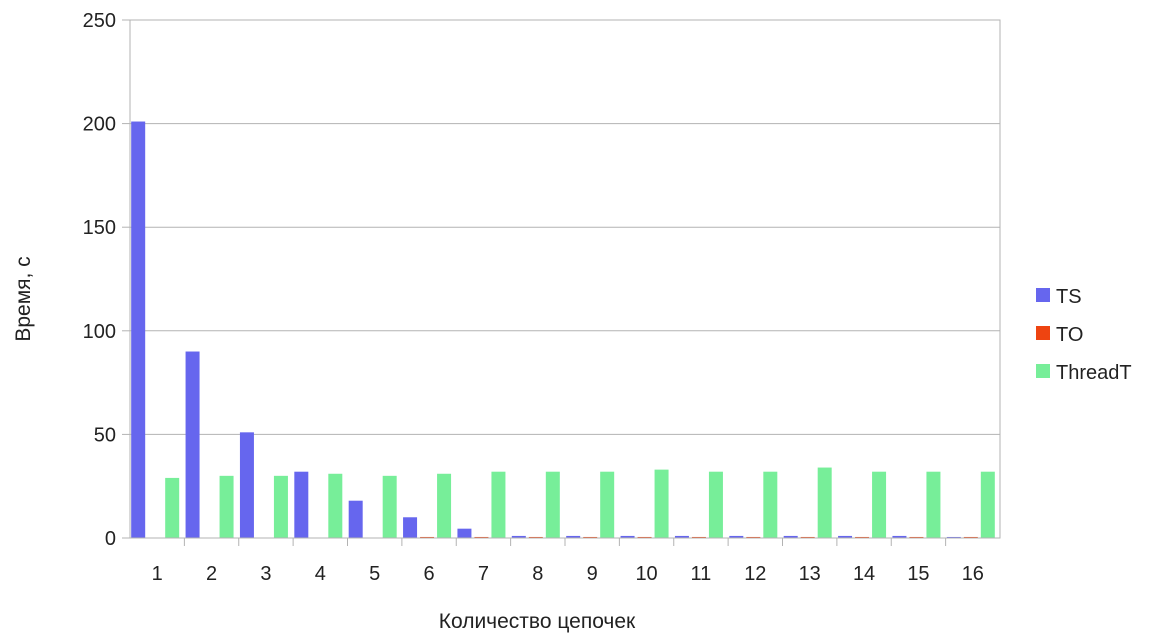 Image resolution: width=1155 pixels, height=635 pixels. Describe the element at coordinates (99, 332) in the screenshot. I see `y-tick-label: 100` at that location.